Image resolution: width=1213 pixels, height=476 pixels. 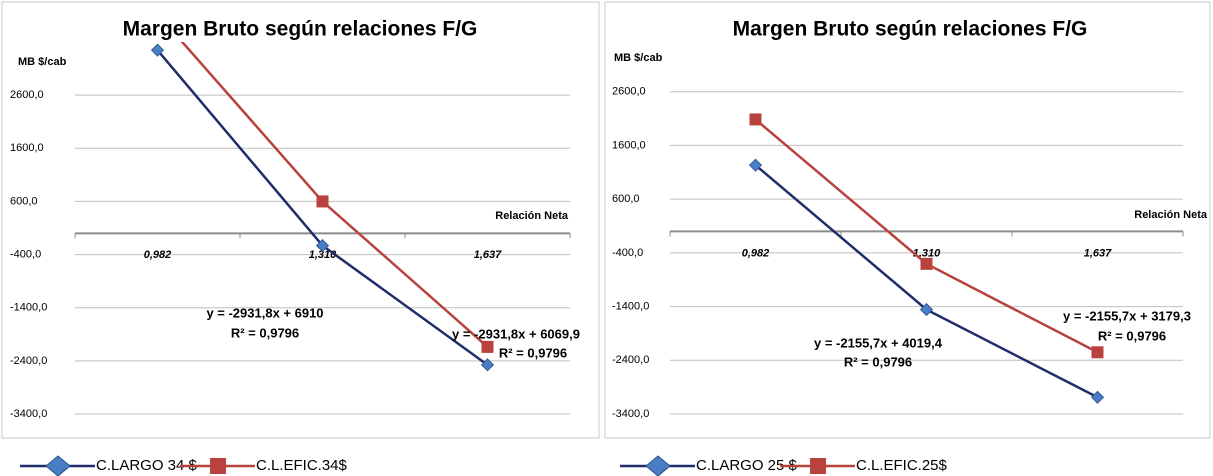 What do you see at coordinates (878, 342) in the screenshot?
I see `annotation: y = -2155,7x + 4019,4` at bounding box center [878, 342].